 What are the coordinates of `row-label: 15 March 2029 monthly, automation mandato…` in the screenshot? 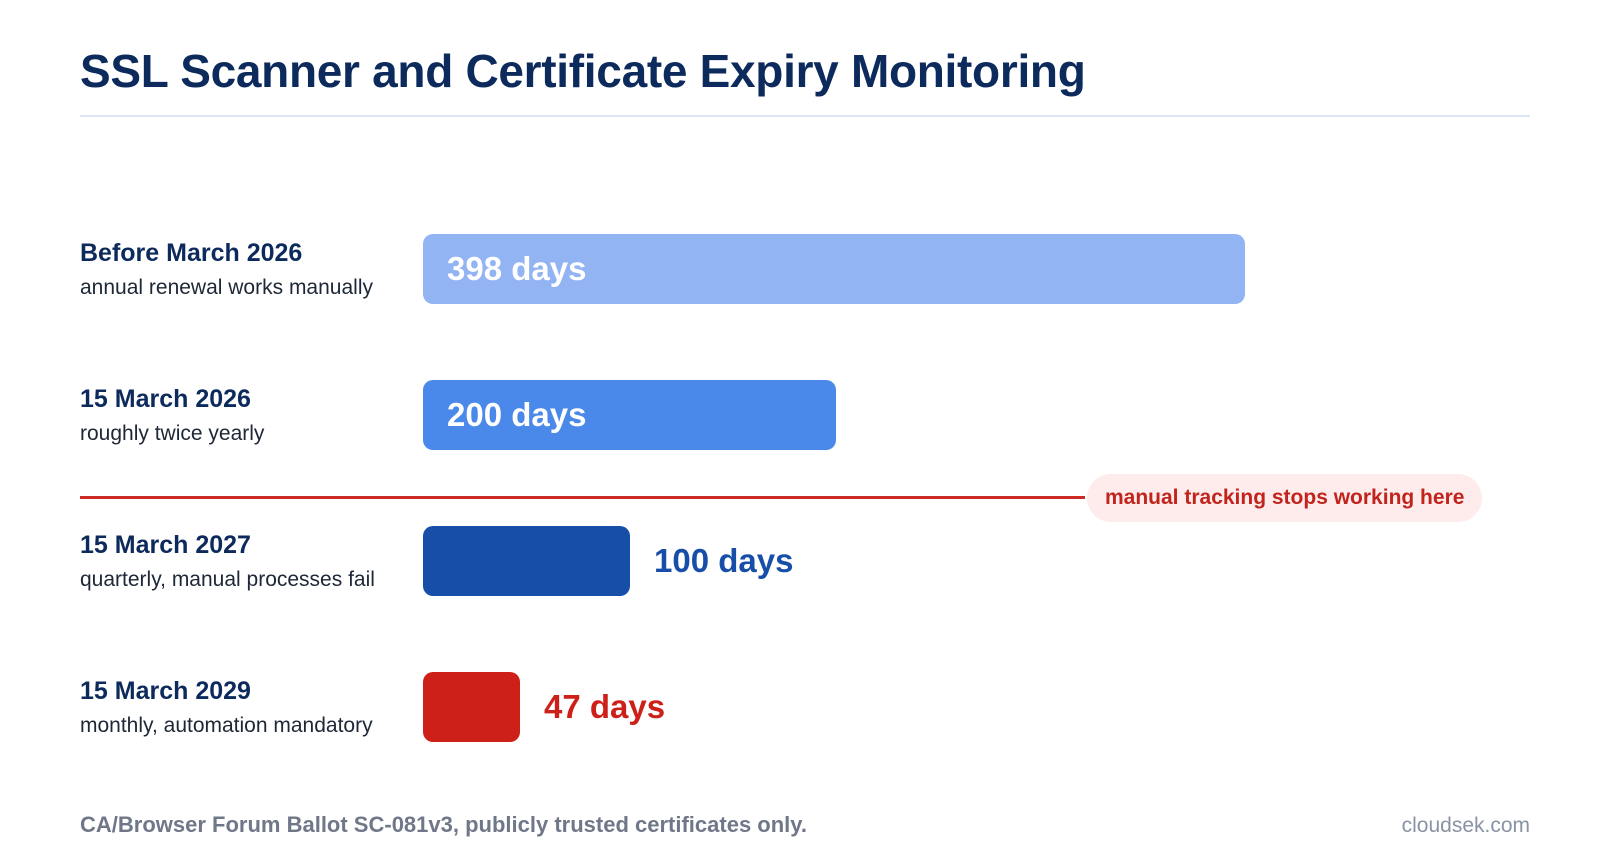 It's located at (250, 708).